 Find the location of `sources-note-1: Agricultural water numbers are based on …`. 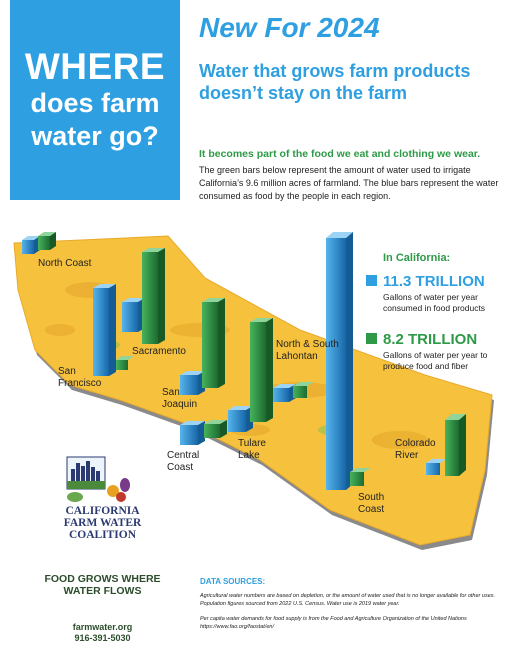

sources-note-1: Agricultural water numbers are based on … is located at coordinates (348, 600).